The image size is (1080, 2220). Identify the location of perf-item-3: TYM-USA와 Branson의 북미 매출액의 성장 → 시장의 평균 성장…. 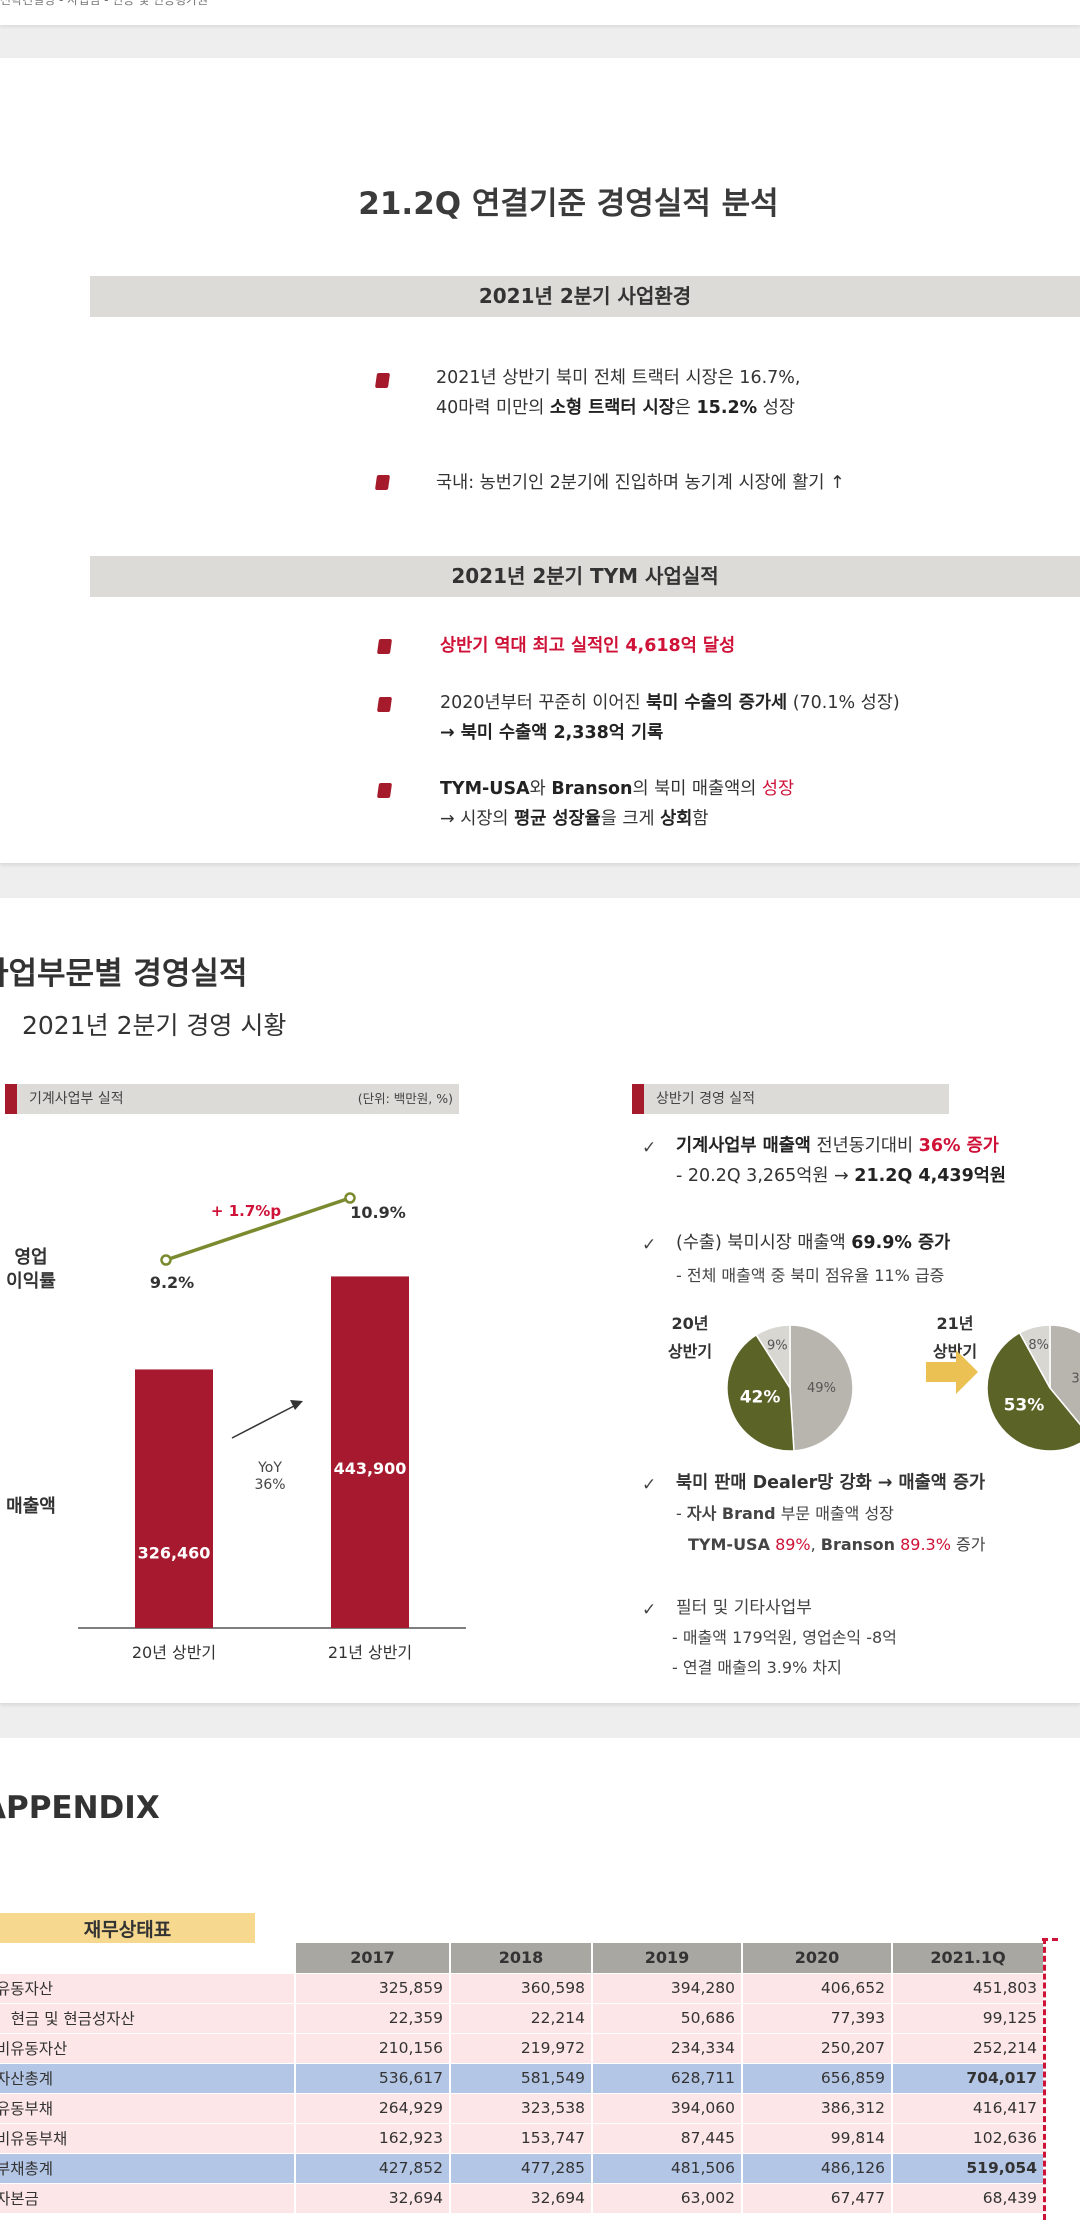
(617, 804).